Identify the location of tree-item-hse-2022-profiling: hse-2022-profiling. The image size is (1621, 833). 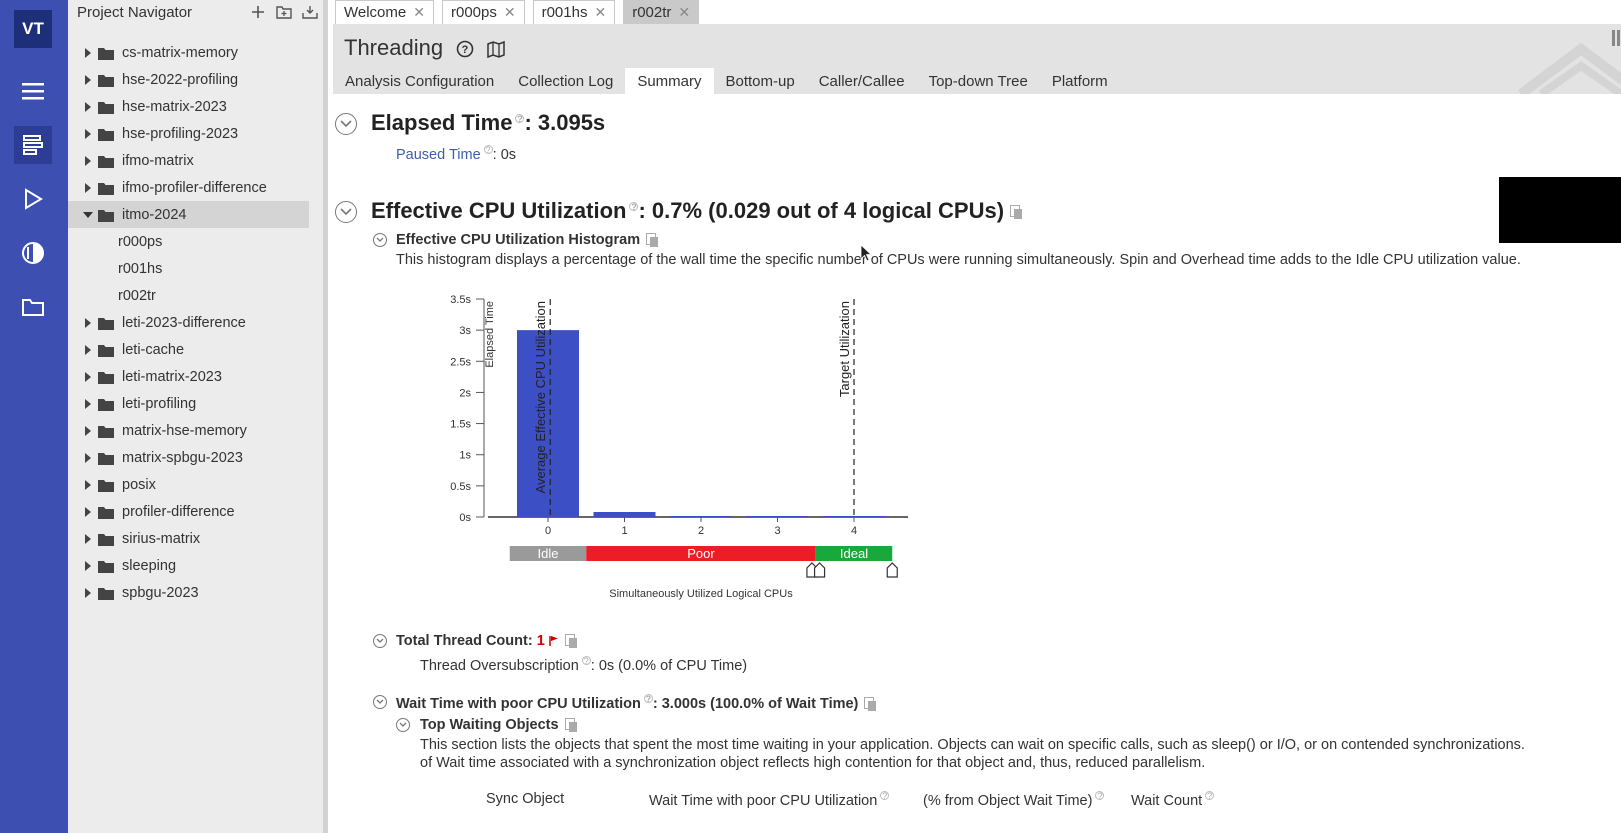
(195, 79).